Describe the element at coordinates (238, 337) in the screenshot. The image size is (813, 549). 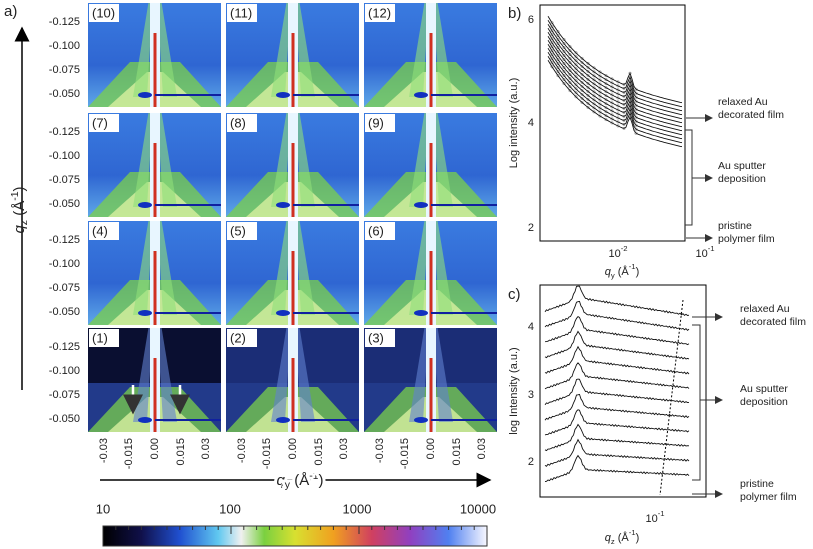
I see `panel-number: (2)` at that location.